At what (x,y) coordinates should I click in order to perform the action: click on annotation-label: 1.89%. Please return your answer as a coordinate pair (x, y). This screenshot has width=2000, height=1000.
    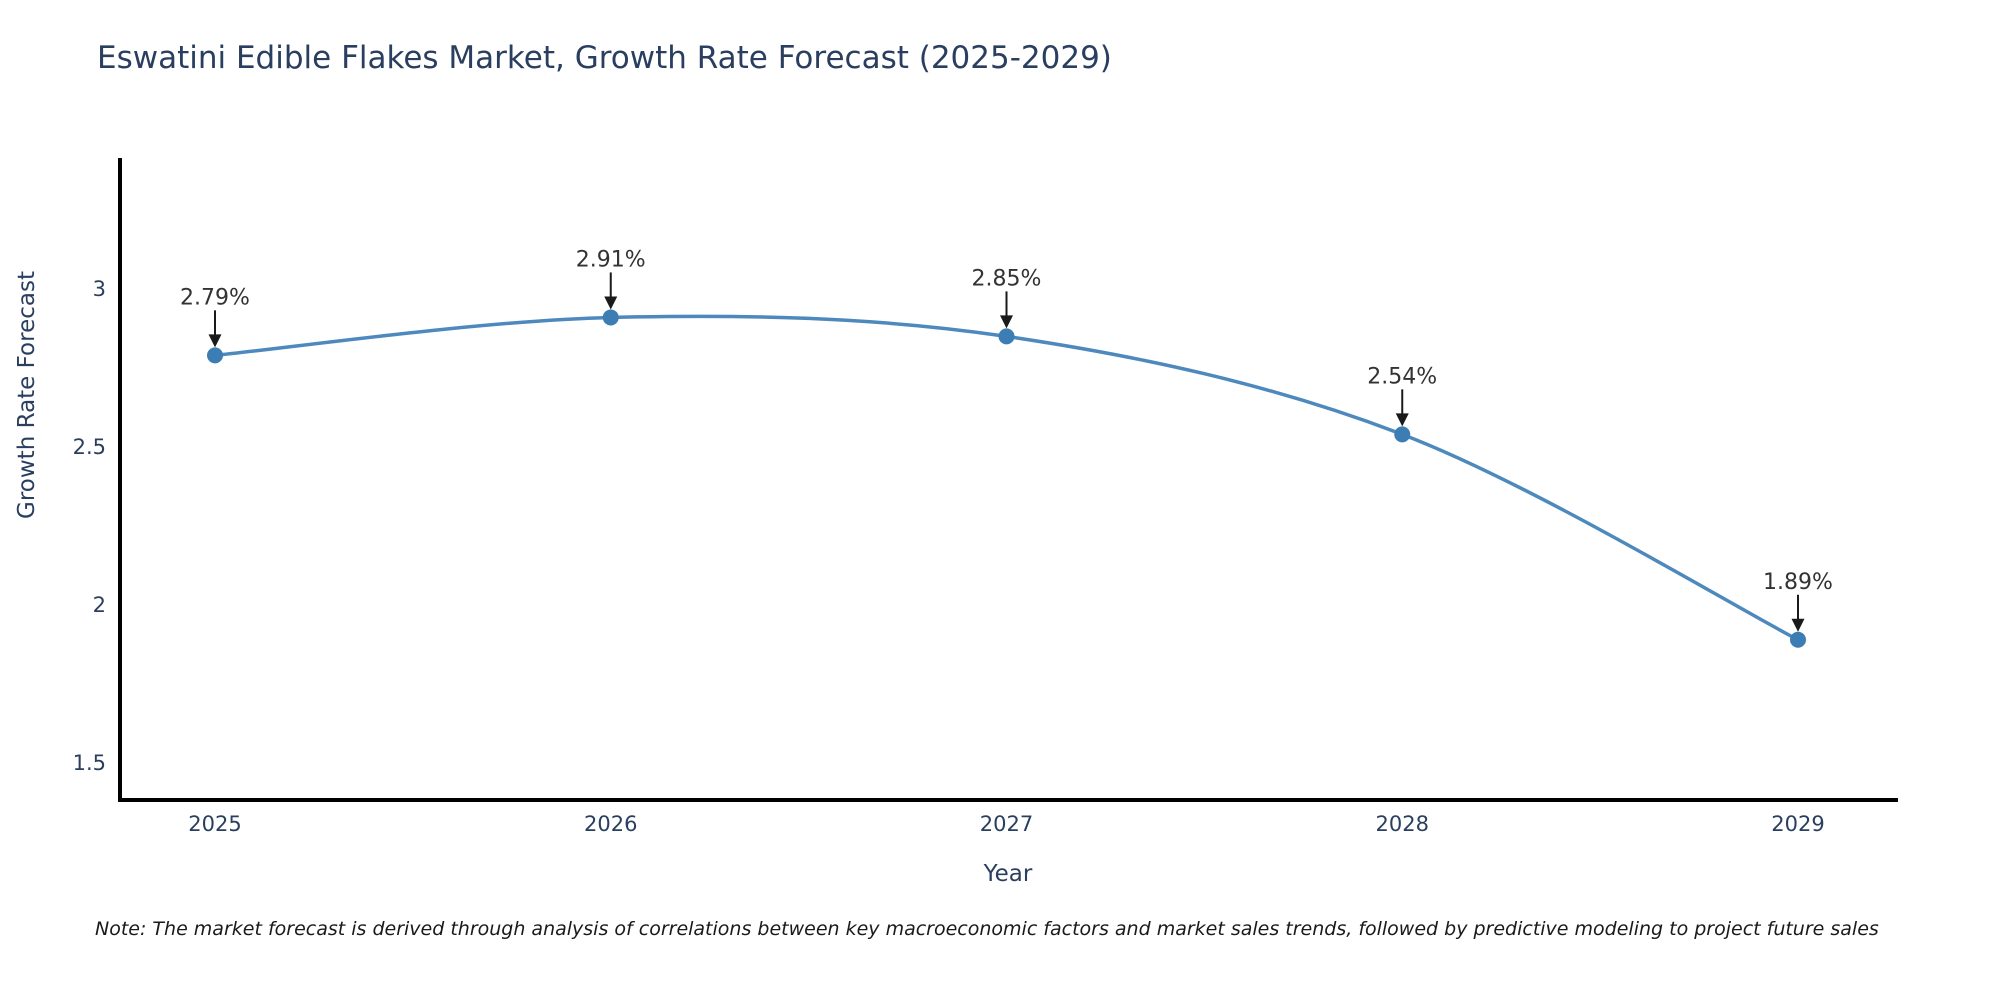
    Looking at the image, I should click on (1798, 582).